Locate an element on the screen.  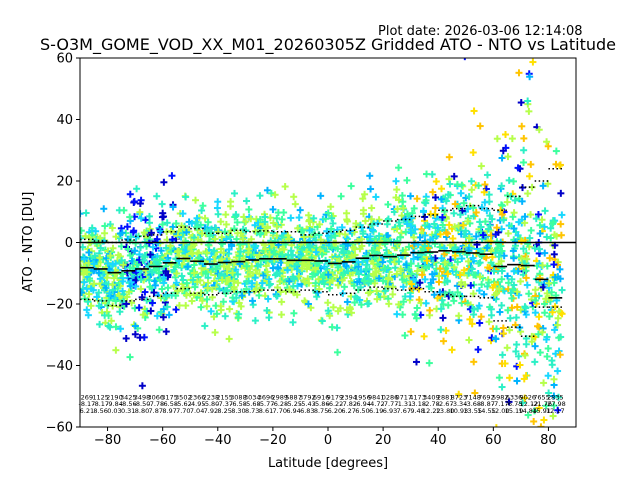
x-axis: −80 −60 −40 −20 0 20 40 60 80 is located at coordinates (325, 437).